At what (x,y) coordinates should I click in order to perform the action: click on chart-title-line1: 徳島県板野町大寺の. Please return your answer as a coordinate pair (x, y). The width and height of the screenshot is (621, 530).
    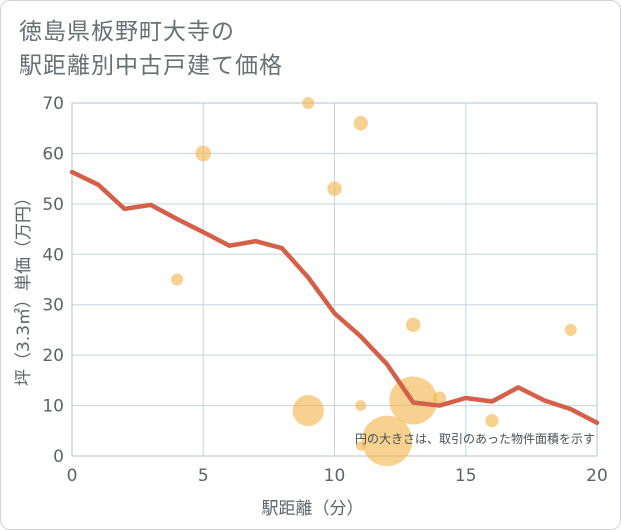
    Looking at the image, I should click on (127, 32).